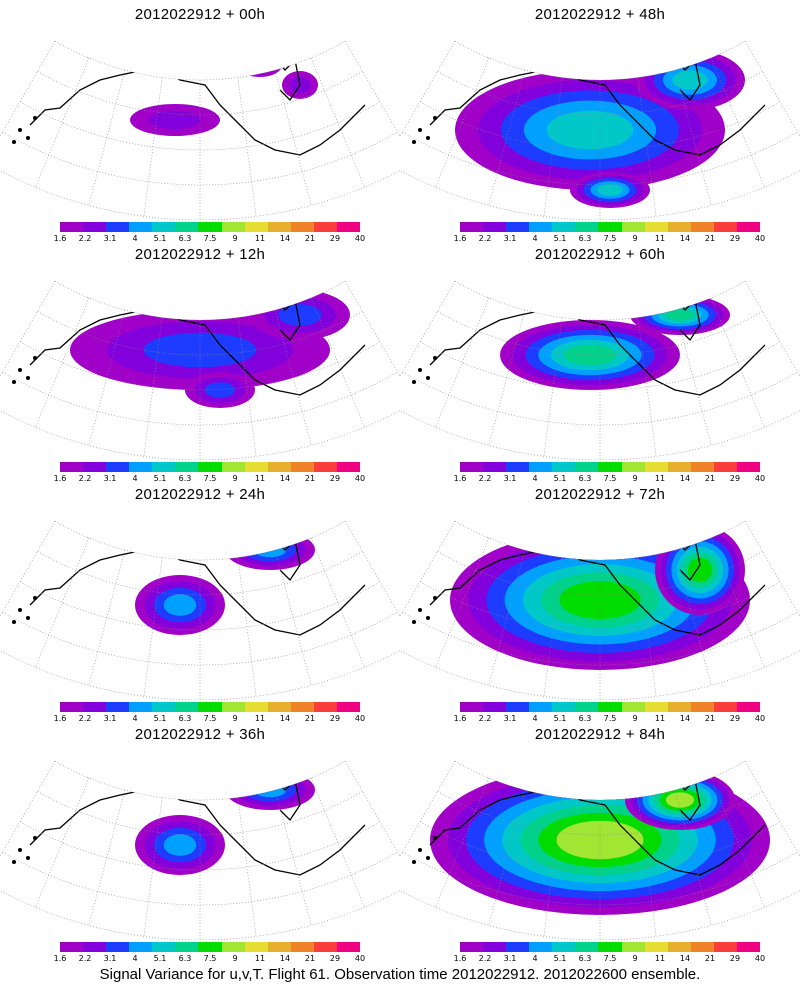 Image resolution: width=800 pixels, height=1000 pixels. Describe the element at coordinates (60, 718) in the screenshot. I see `colorbar-tick-label: 1.6` at that location.